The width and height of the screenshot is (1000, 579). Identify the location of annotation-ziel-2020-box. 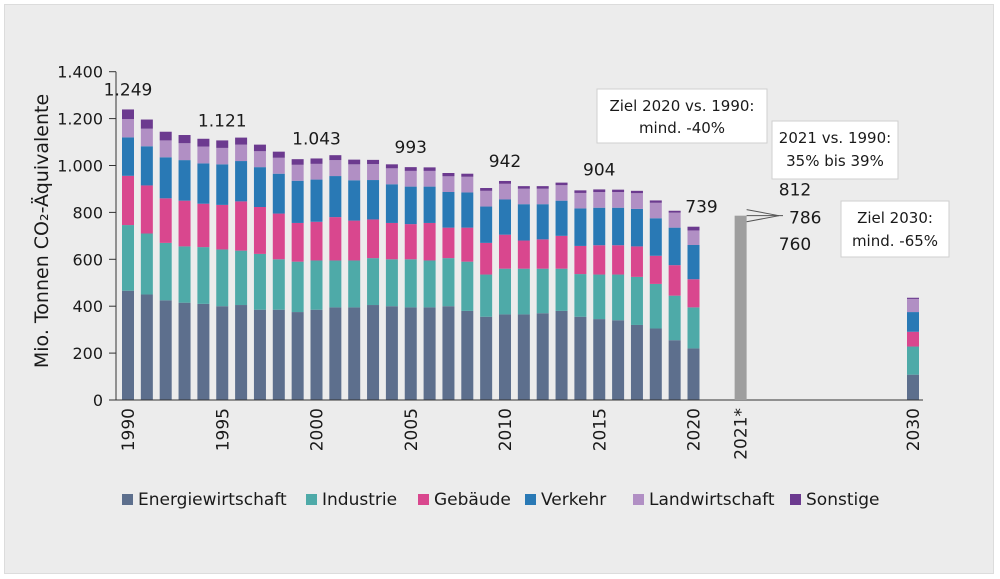
(682, 116).